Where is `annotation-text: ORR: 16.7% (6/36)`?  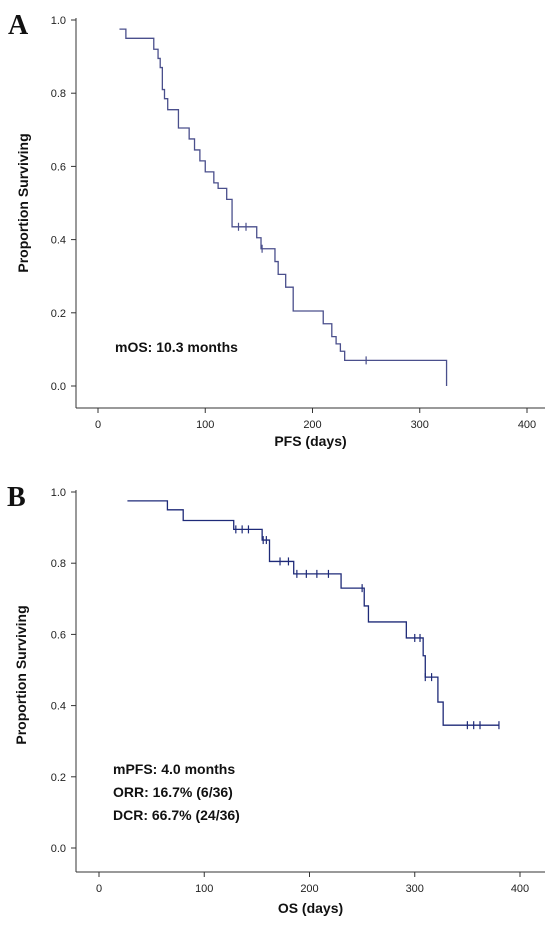
annotation-text: ORR: 16.7% (6/36) is located at coordinates (173, 792).